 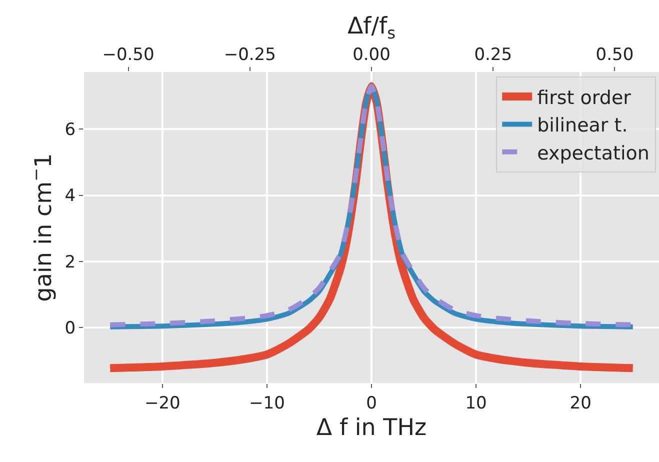 I want to click on x2-tick-label: 0.25, so click(x=493, y=55).